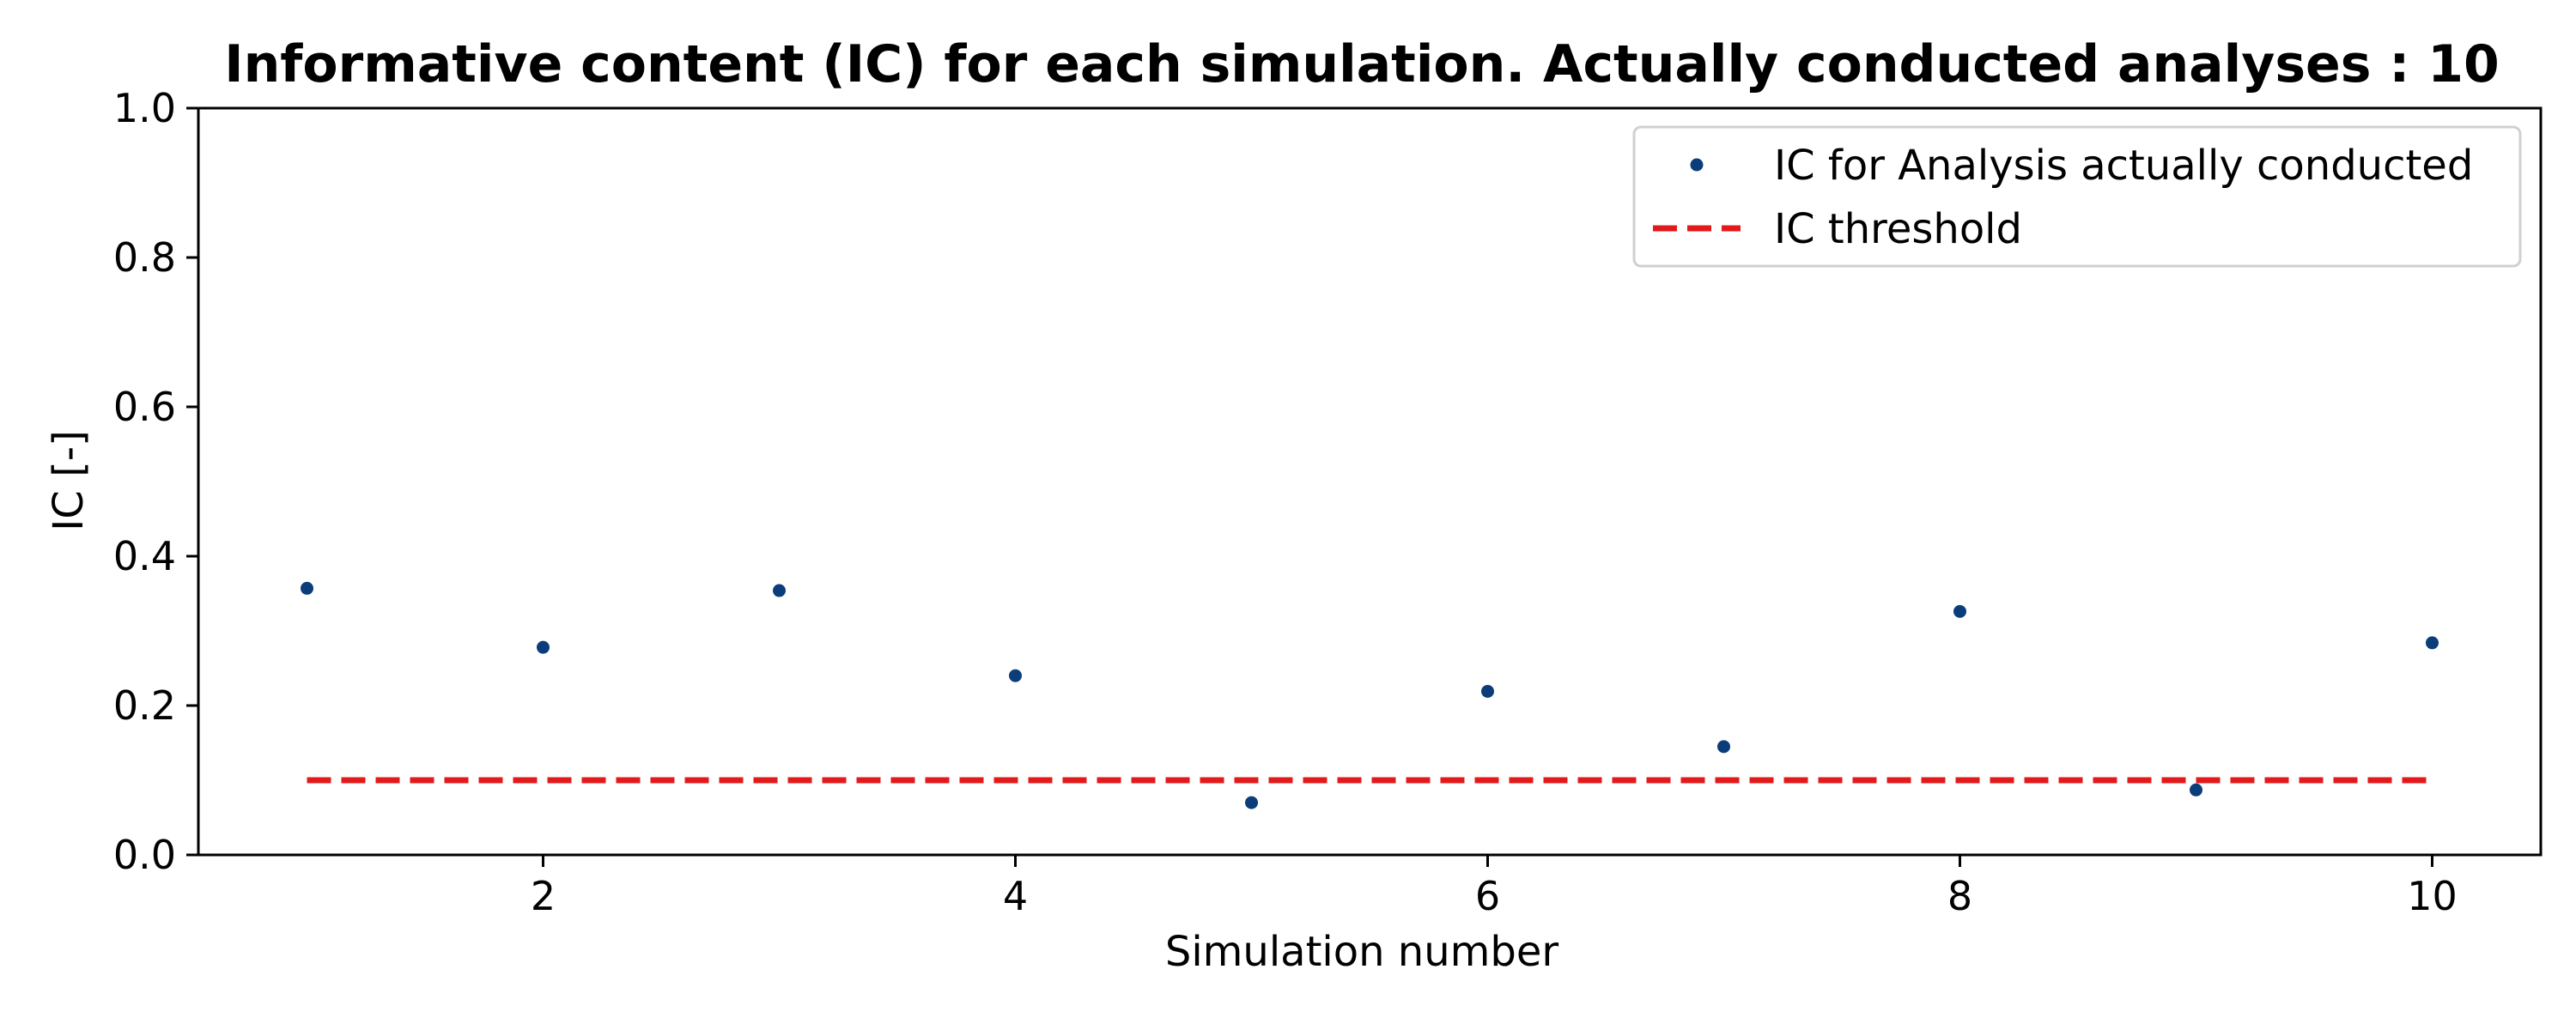 Image resolution: width=2576 pixels, height=1030 pixels. What do you see at coordinates (2123, 166) in the screenshot?
I see `legend-label: IC for Analysis actually conducted` at bounding box center [2123, 166].